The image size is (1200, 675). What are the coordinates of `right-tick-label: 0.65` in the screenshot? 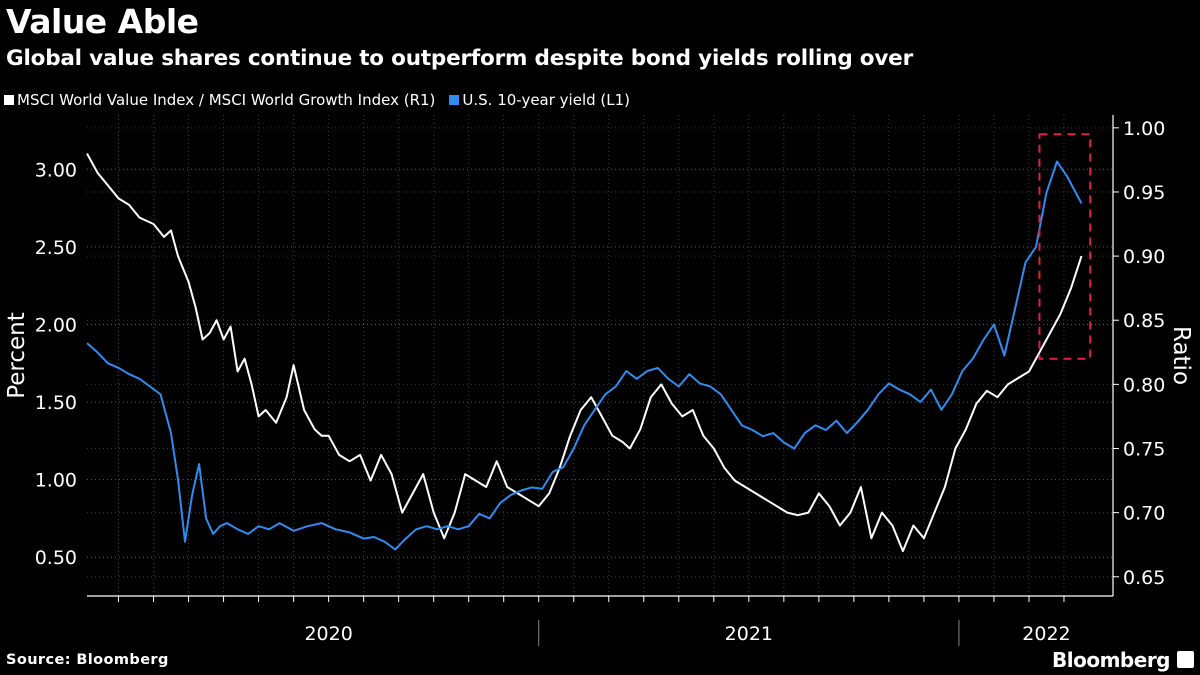 It's located at (1144, 578).